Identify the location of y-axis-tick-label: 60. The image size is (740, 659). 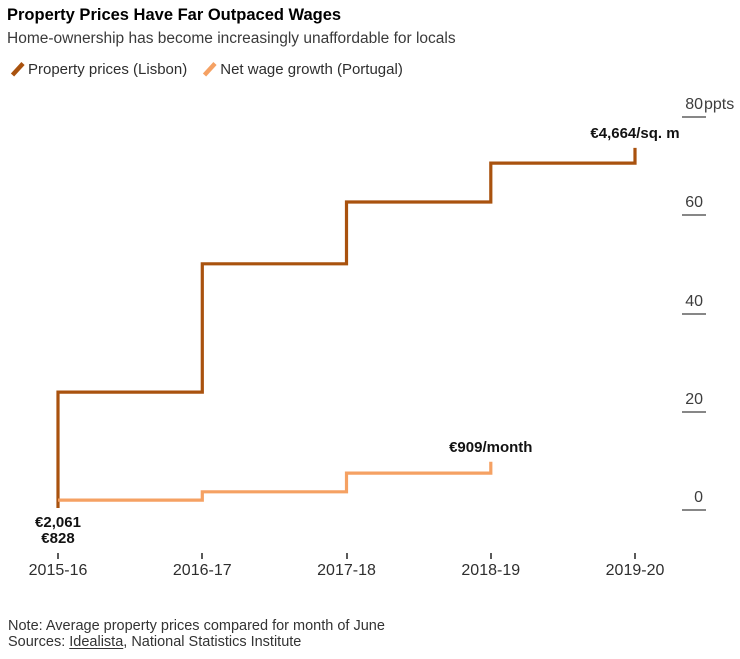
(694, 203).